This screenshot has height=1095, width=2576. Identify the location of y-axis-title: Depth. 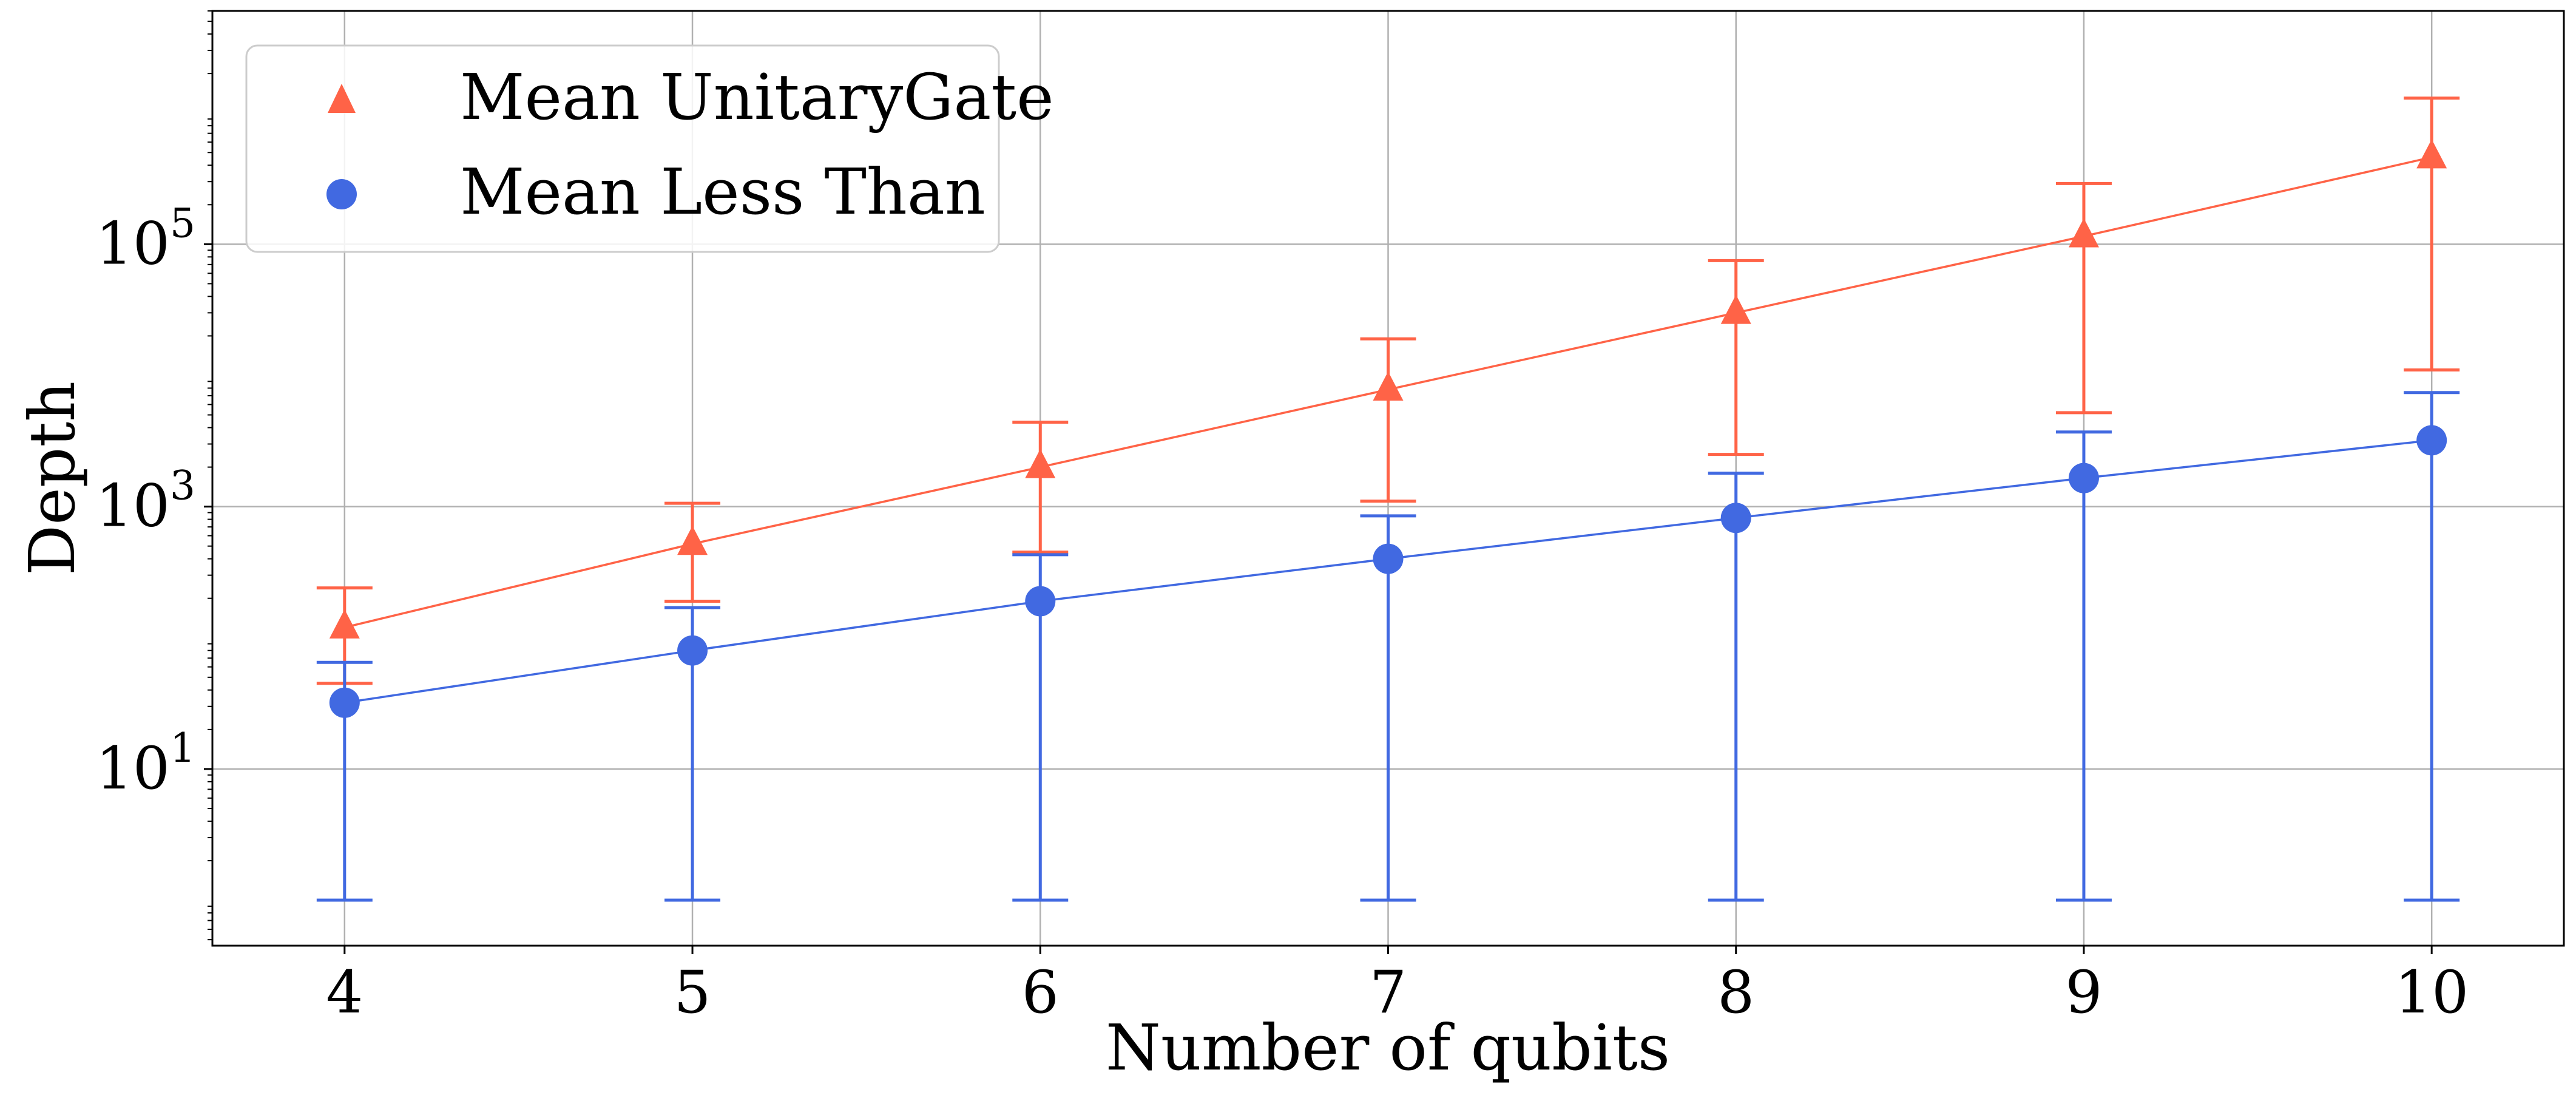
(52, 478).